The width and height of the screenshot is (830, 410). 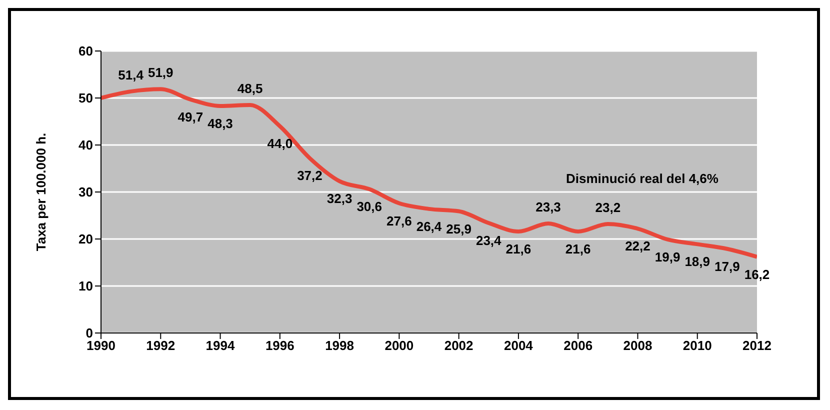 What do you see at coordinates (85, 51) in the screenshot?
I see `y-tick-label: 60` at bounding box center [85, 51].